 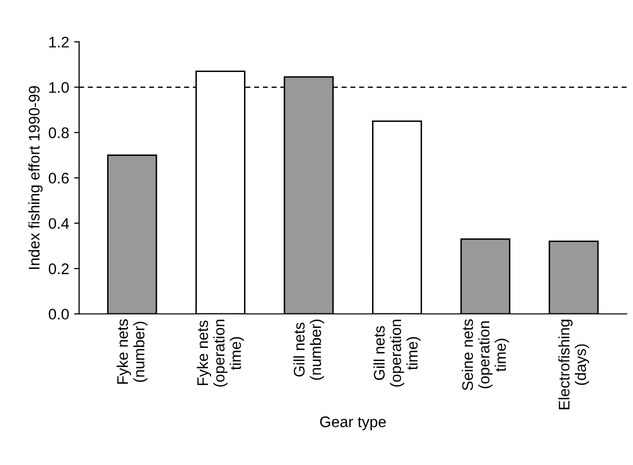 I want to click on x-tick-label: Gill nets (operation time), so click(x=397, y=353).